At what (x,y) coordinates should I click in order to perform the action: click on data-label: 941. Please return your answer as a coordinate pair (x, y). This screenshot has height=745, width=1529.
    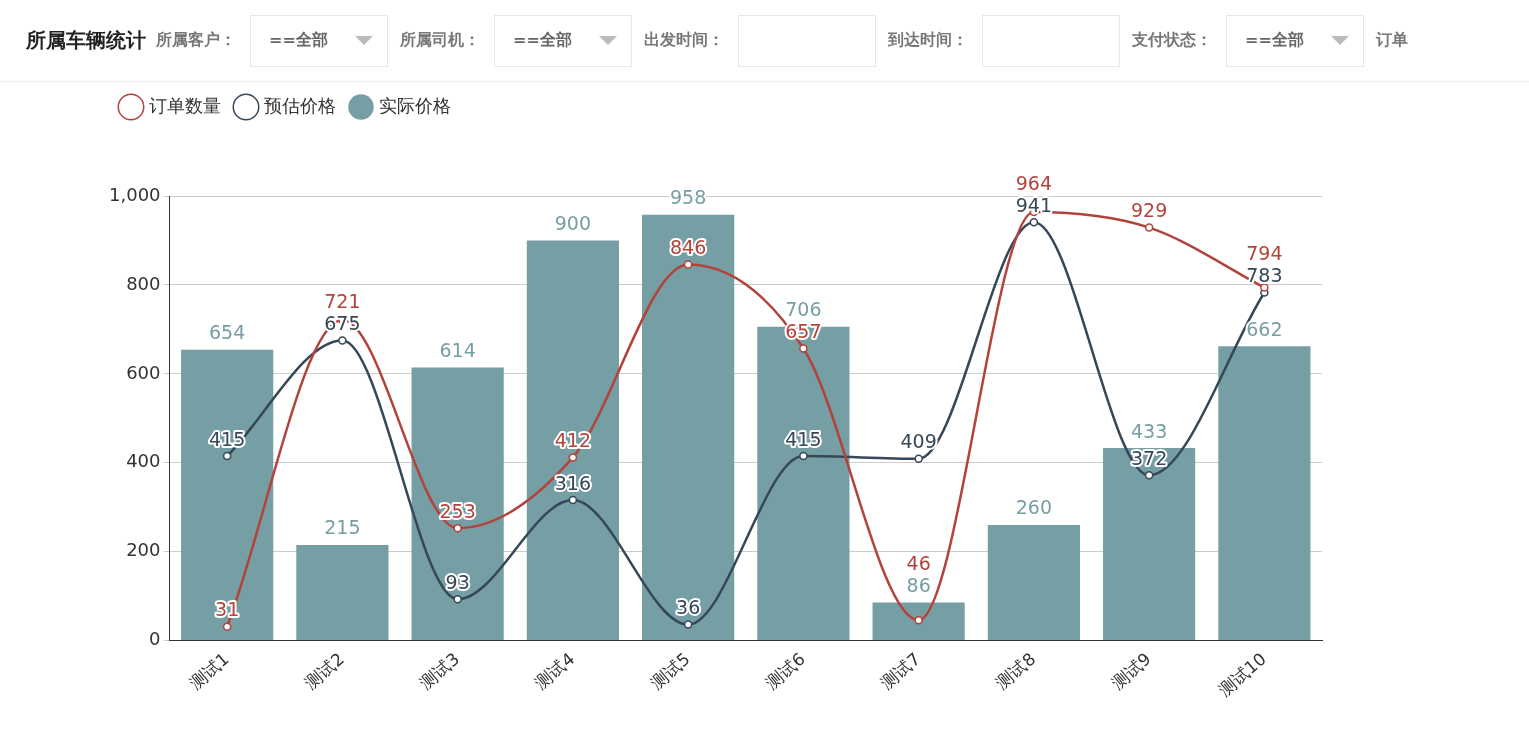
    Looking at the image, I should click on (1034, 204).